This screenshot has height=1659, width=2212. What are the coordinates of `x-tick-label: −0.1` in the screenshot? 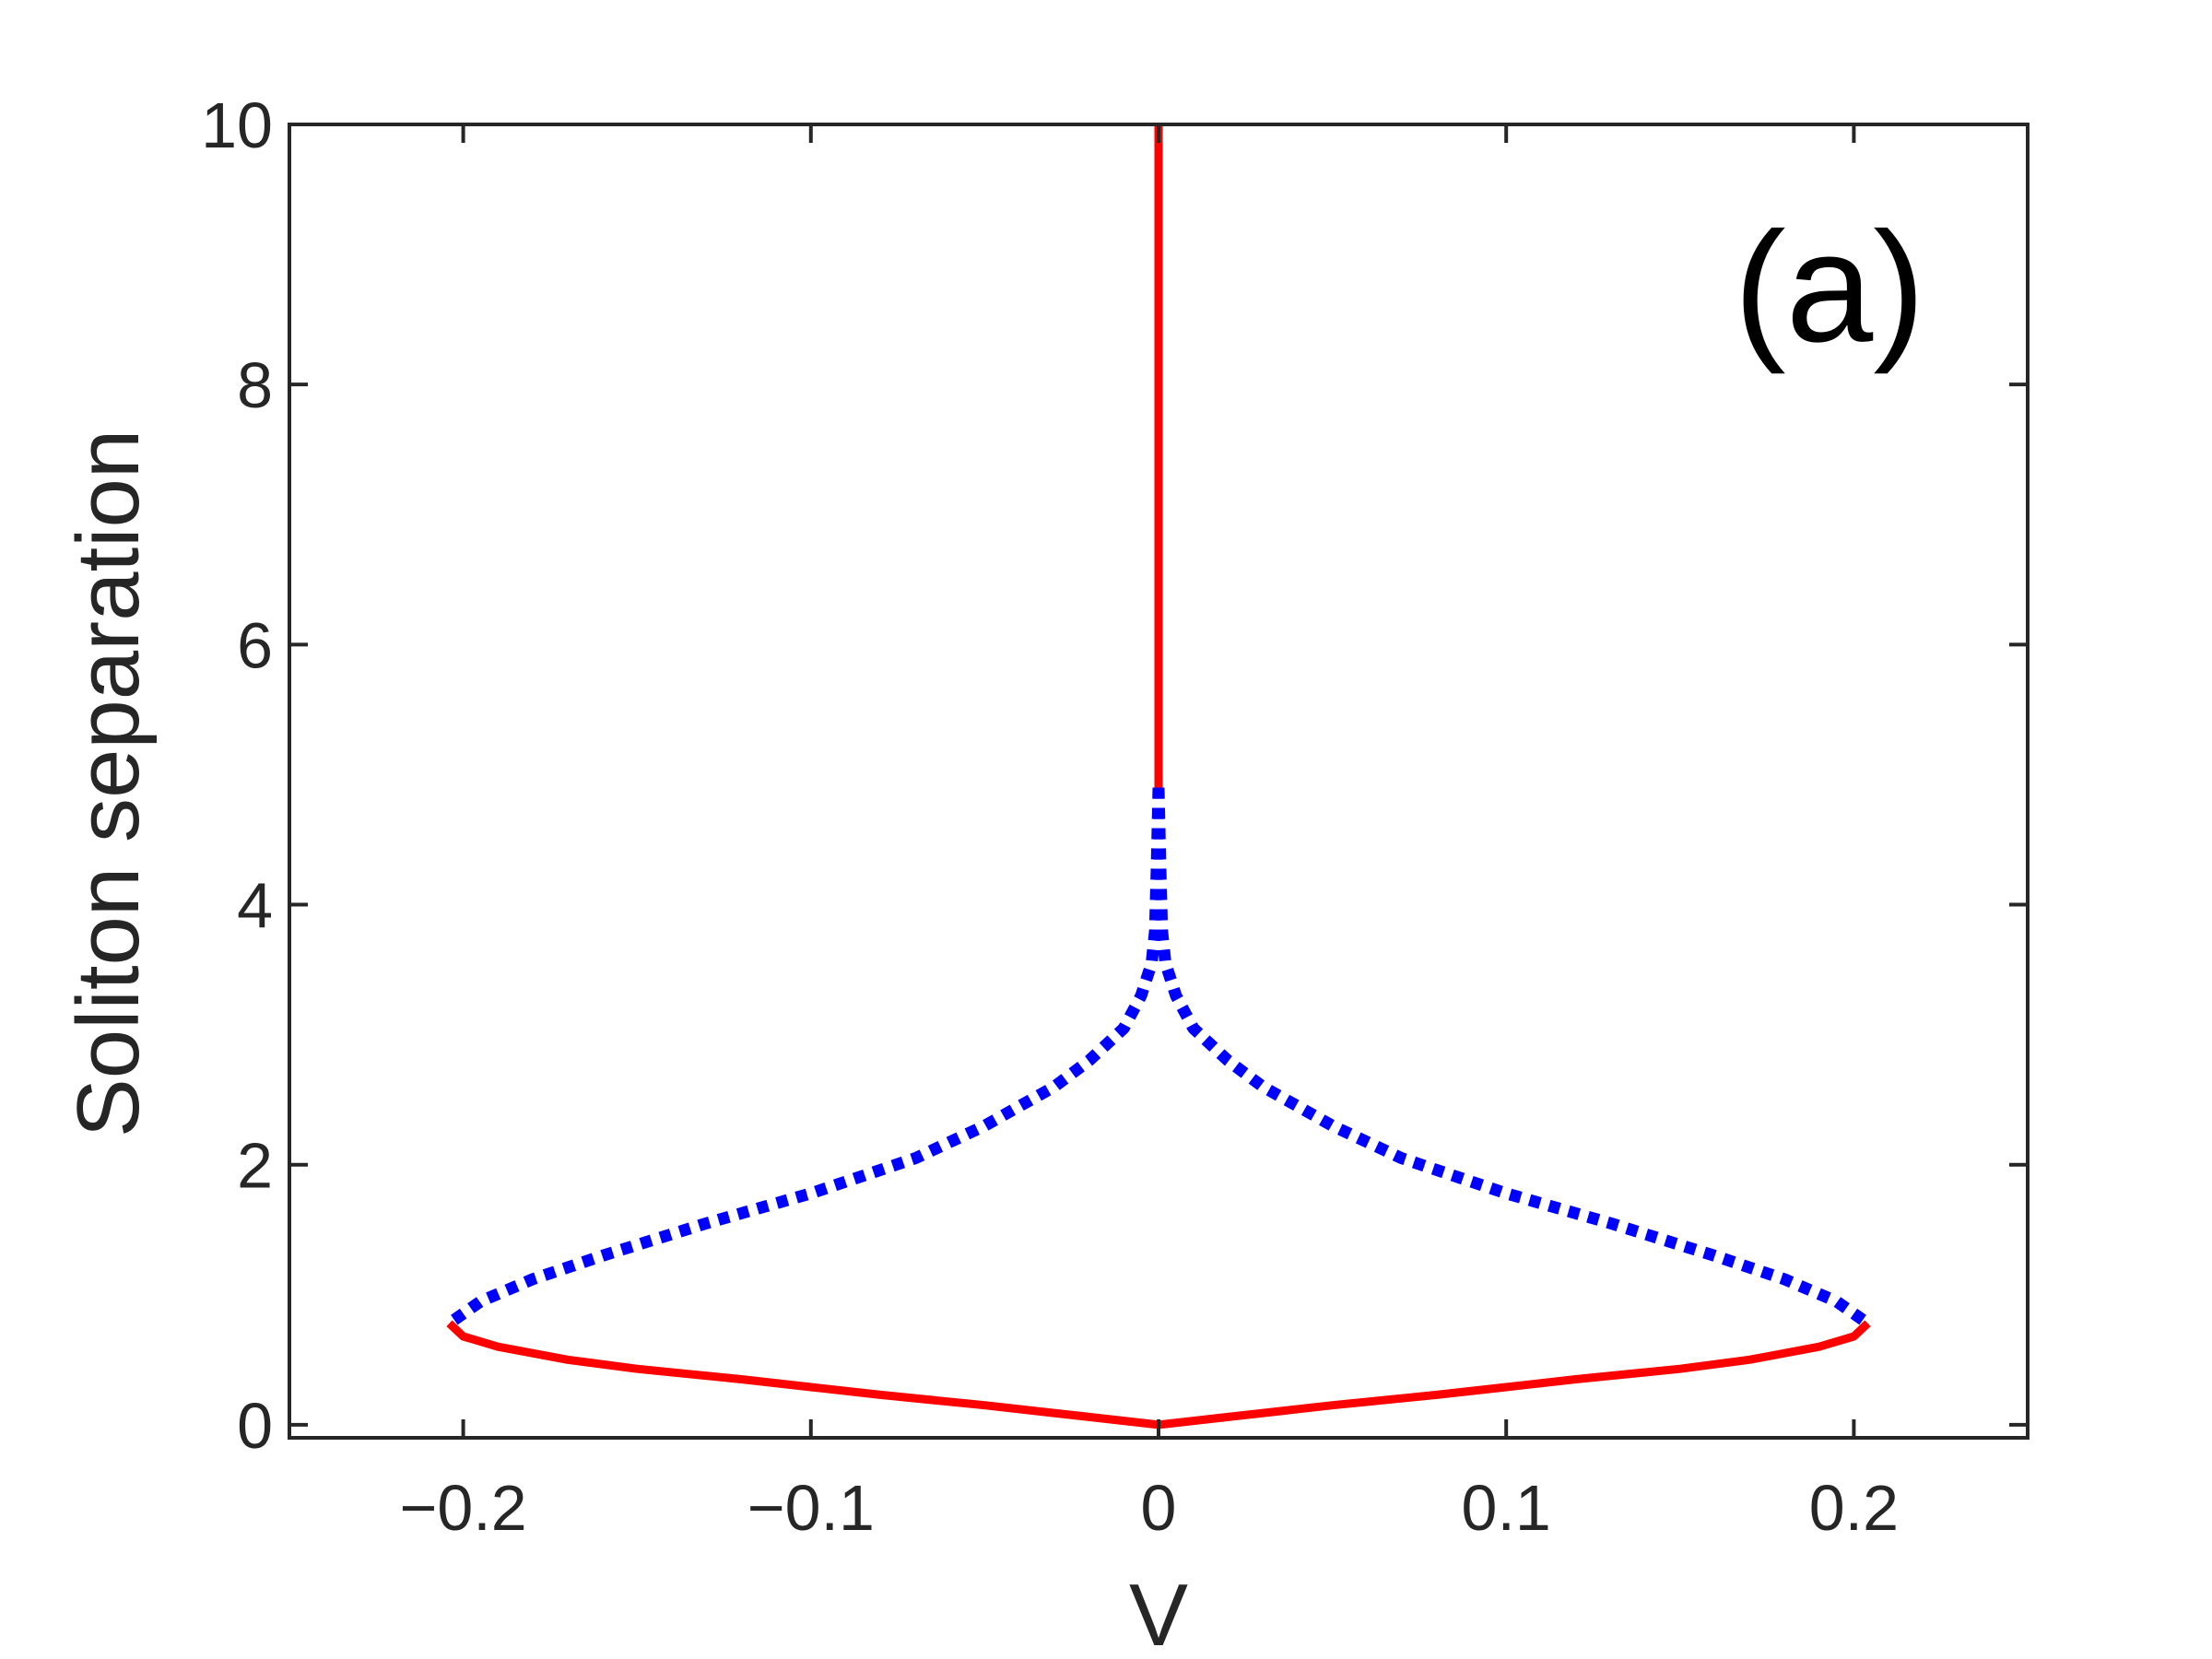 It's located at (811, 1508).